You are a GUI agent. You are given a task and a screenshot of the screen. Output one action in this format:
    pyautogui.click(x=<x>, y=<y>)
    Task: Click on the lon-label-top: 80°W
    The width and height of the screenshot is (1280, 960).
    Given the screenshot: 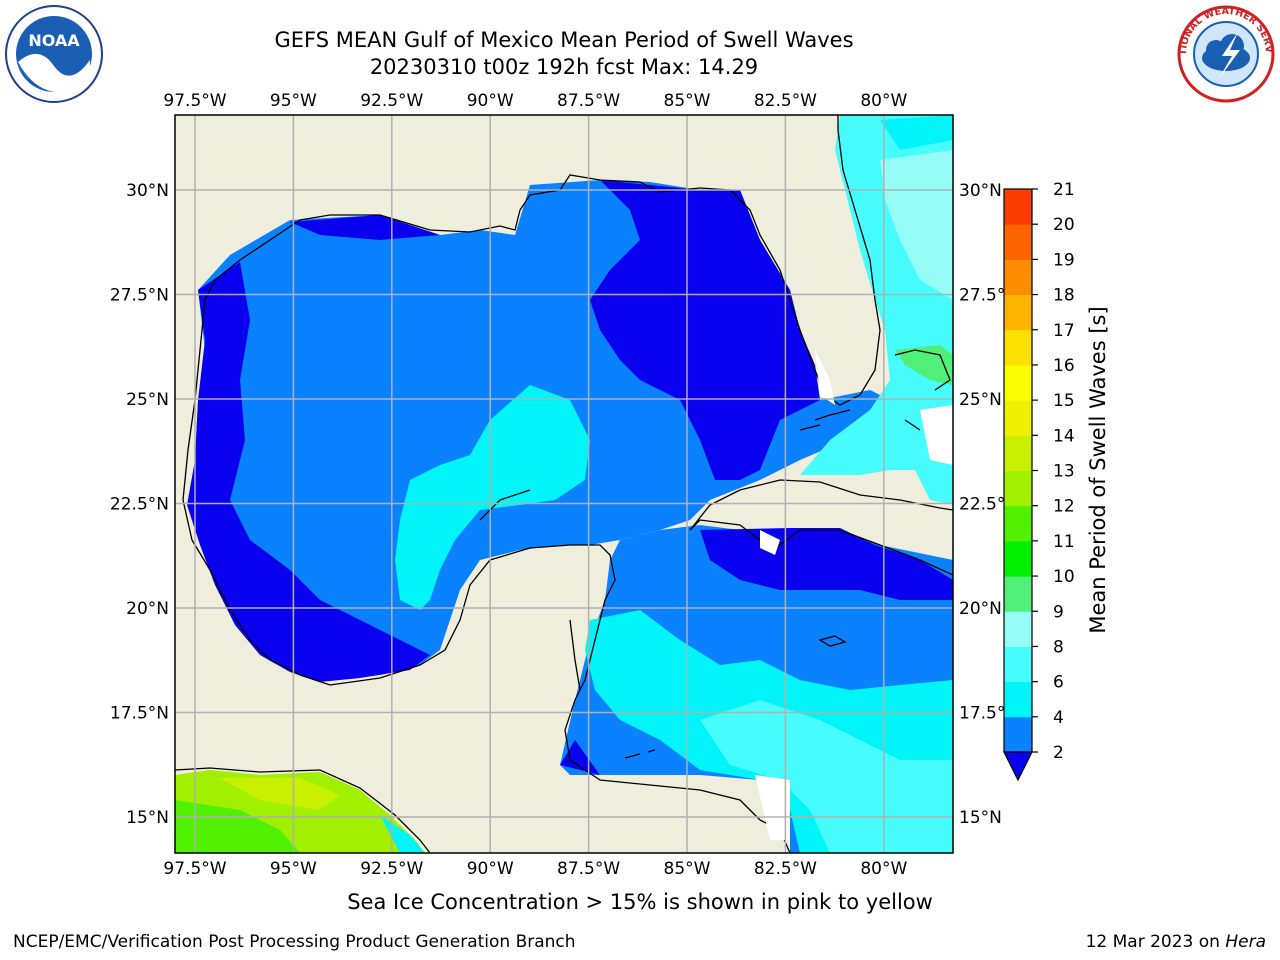 What is the action you would take?
    pyautogui.click(x=883, y=101)
    